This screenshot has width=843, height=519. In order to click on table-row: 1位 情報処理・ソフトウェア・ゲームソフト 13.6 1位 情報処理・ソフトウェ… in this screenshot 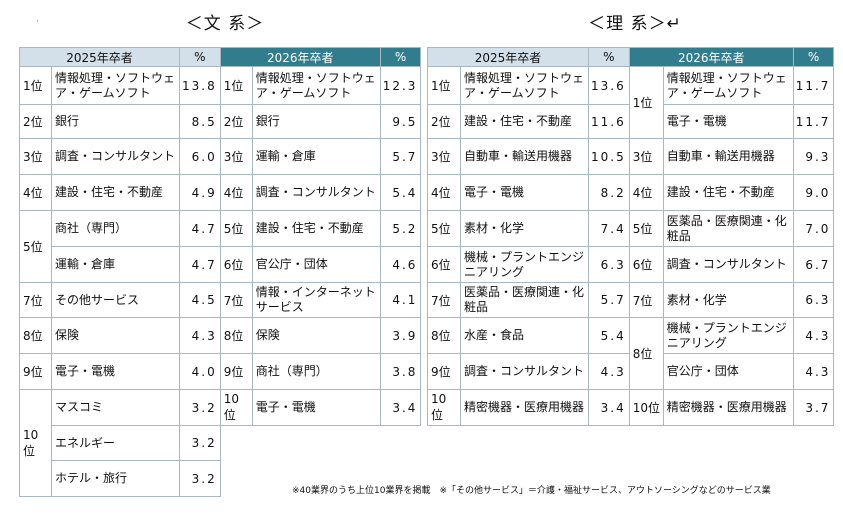, I will do `click(631, 102)`.